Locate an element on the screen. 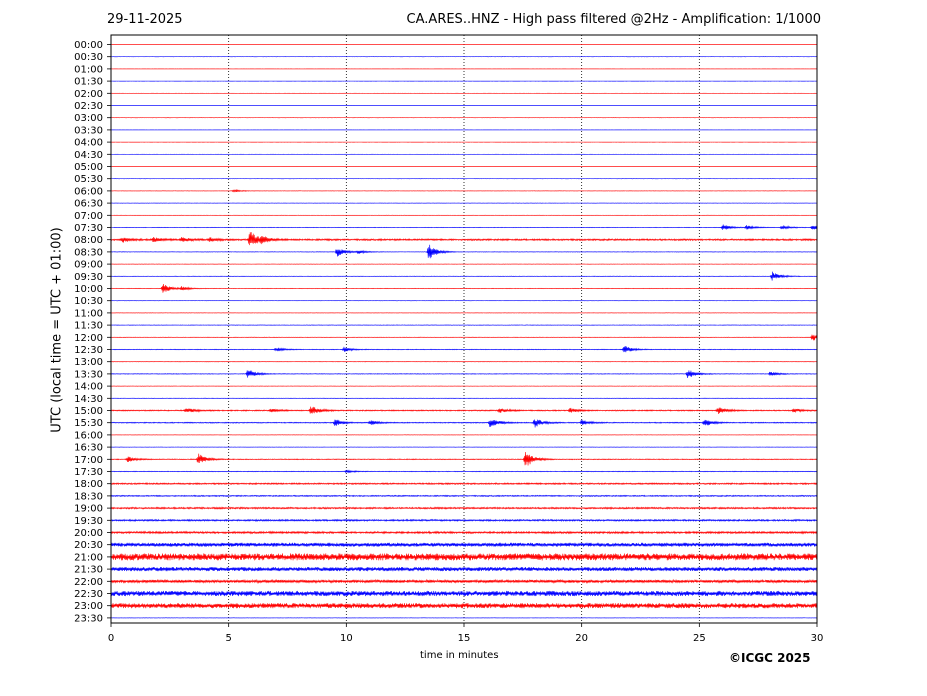 This screenshot has height=696, width=927. y-tick-label: 09:00 is located at coordinates (88, 265).